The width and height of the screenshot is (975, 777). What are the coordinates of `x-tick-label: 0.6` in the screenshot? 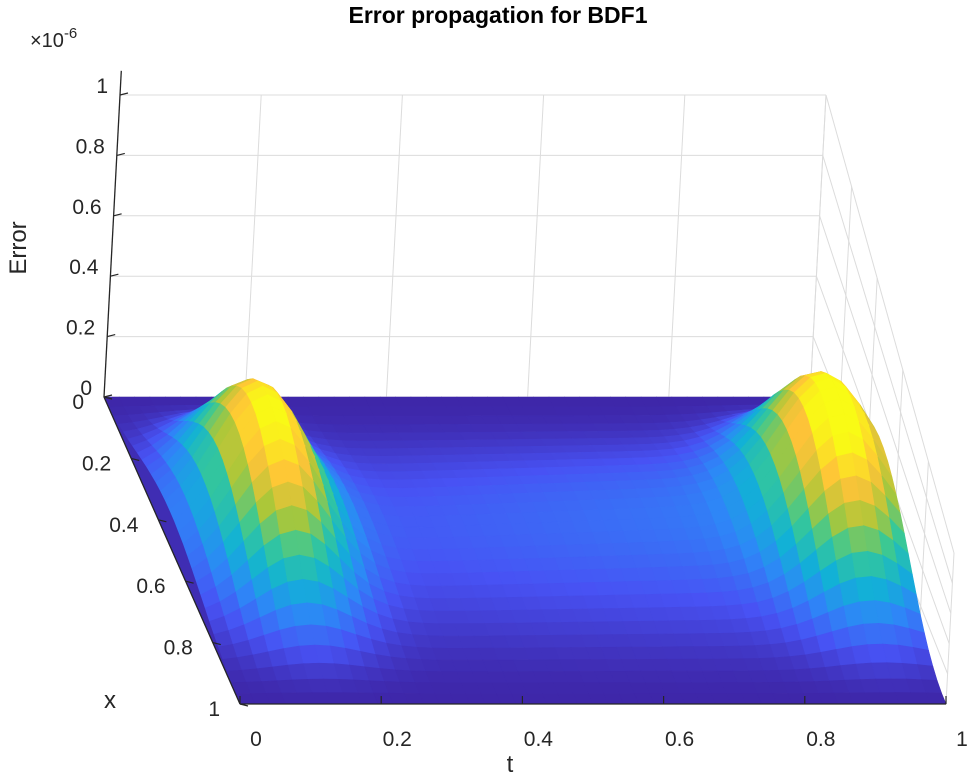 It's located at (150, 586).